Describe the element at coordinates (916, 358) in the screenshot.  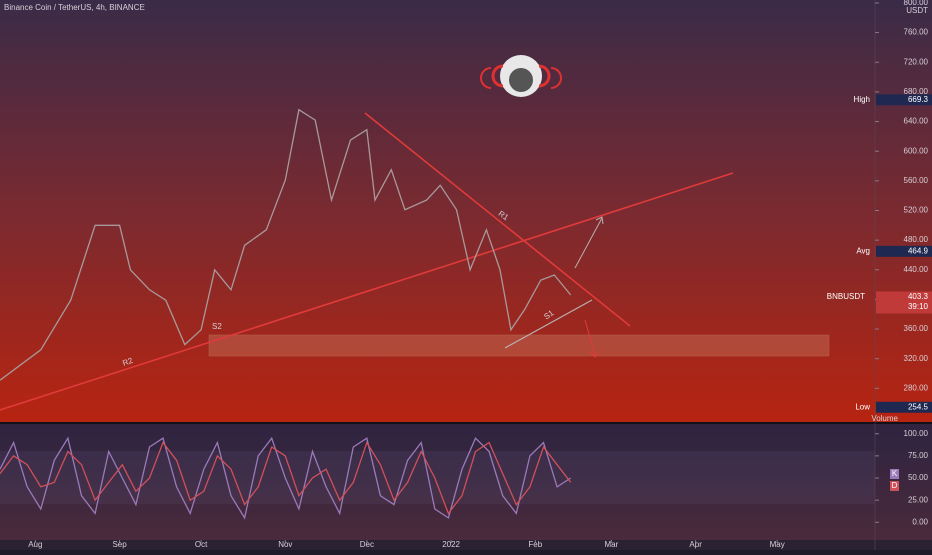
I see `y-tick-label: 320.00` at that location.